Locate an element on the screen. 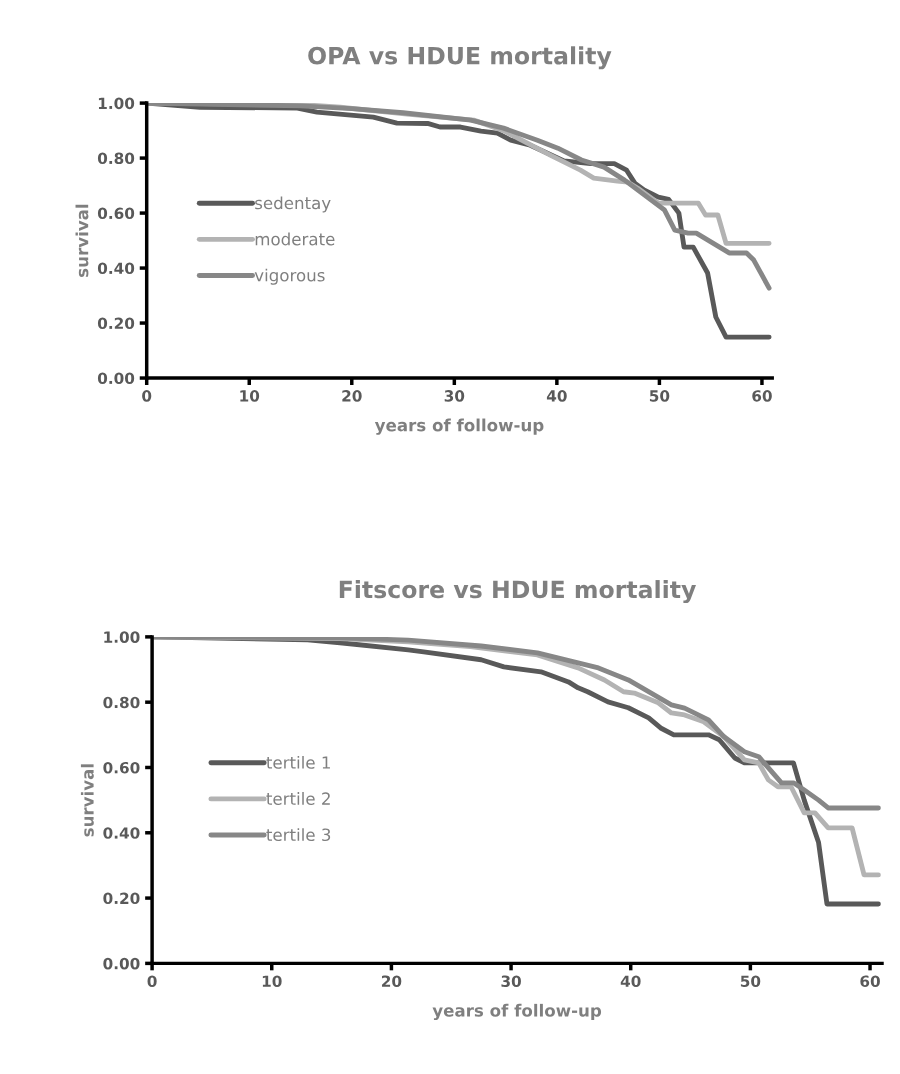  chart-title: Fitscore vs HDUE mortality is located at coordinates (517, 592).